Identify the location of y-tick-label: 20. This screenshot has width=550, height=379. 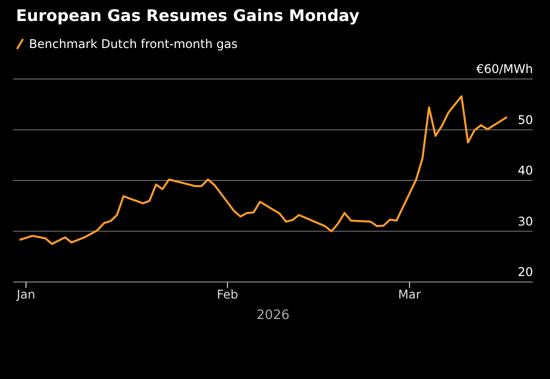
(525, 272).